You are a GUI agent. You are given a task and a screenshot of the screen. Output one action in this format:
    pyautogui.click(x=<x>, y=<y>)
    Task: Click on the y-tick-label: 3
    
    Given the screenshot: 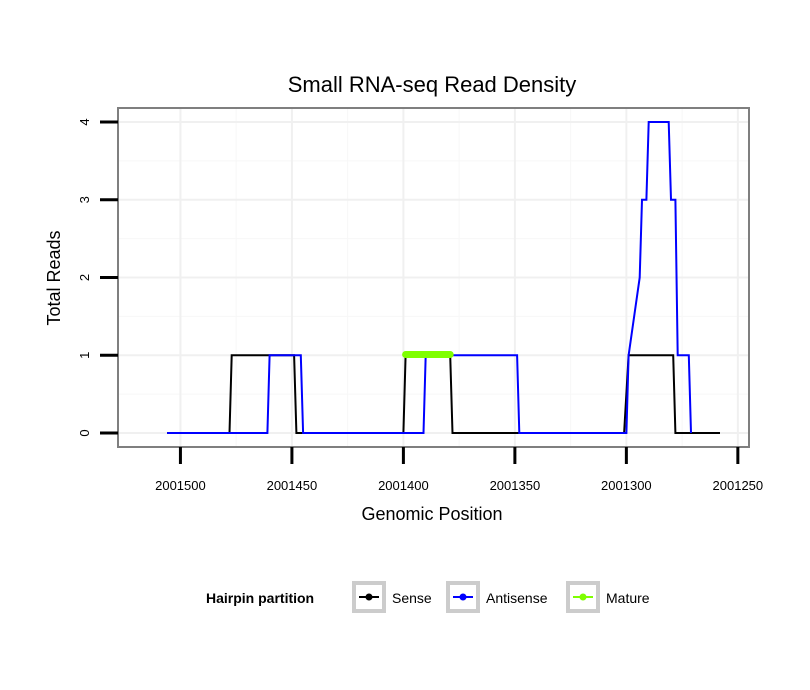 What is the action you would take?
    pyautogui.click(x=84, y=199)
    